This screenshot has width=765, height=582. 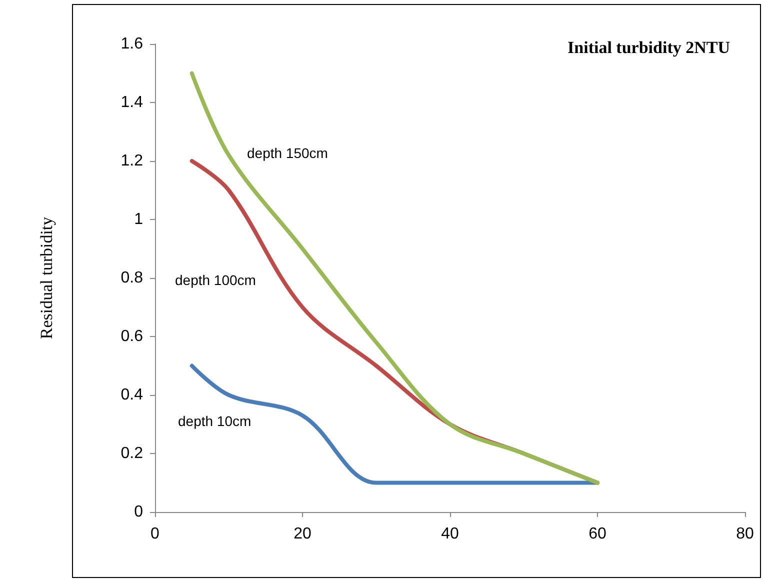 What do you see at coordinates (745, 534) in the screenshot?
I see `x-tick-label: 80` at bounding box center [745, 534].